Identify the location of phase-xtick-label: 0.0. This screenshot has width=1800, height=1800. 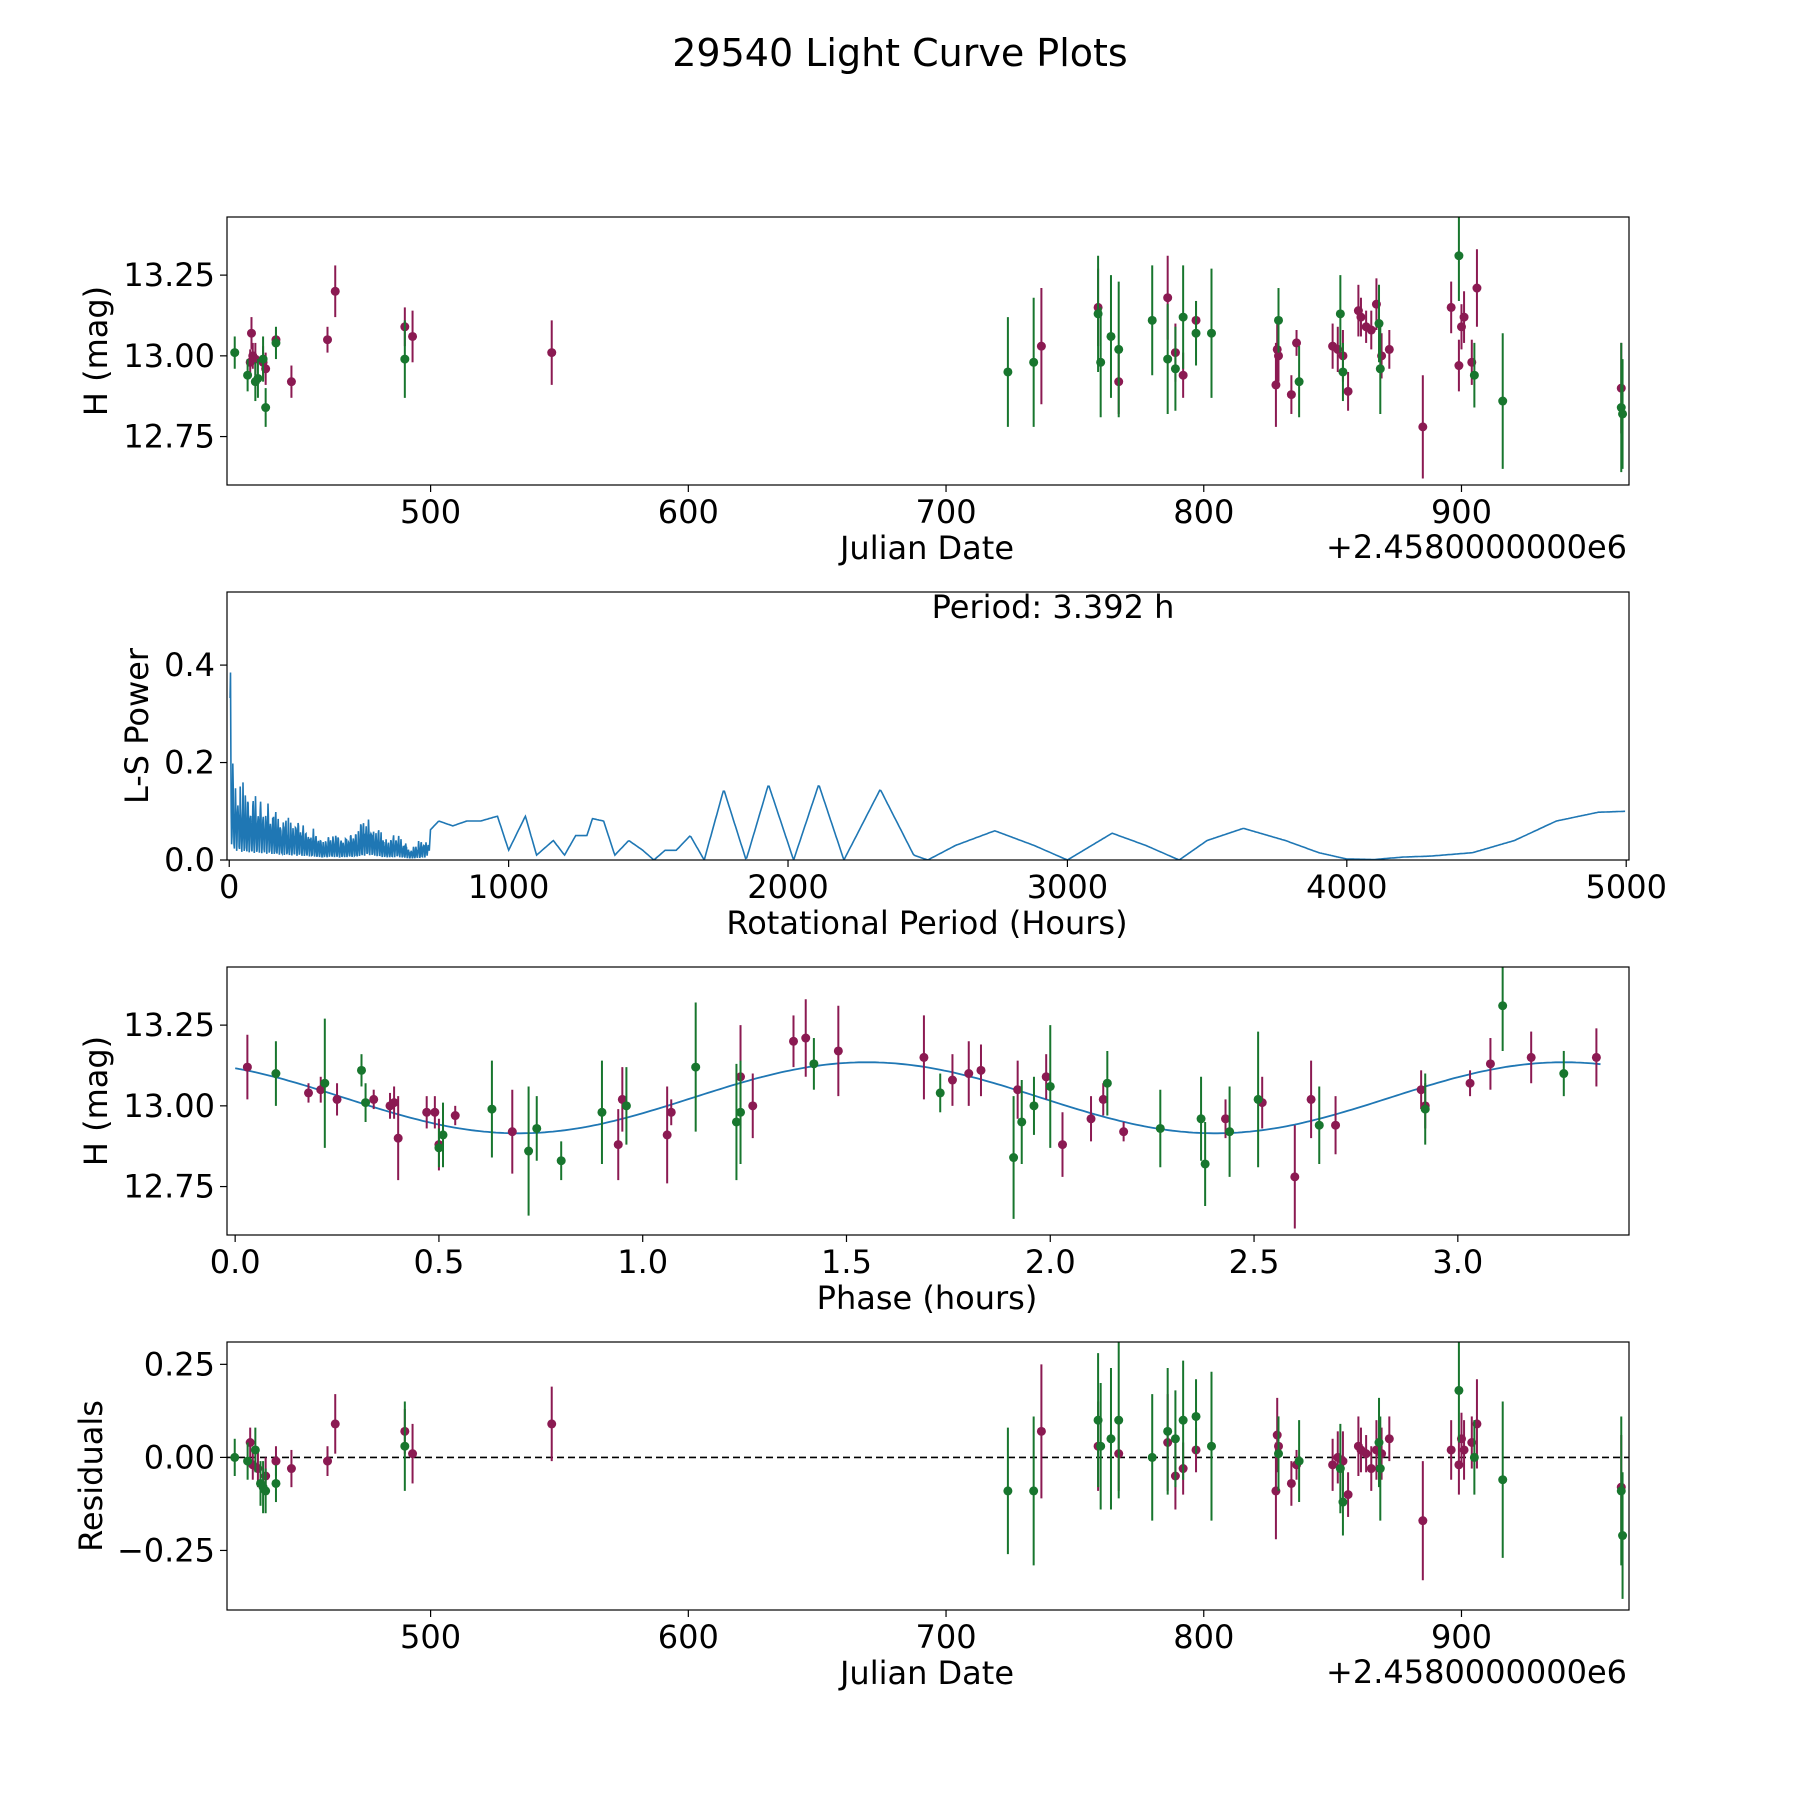
(235, 1262).